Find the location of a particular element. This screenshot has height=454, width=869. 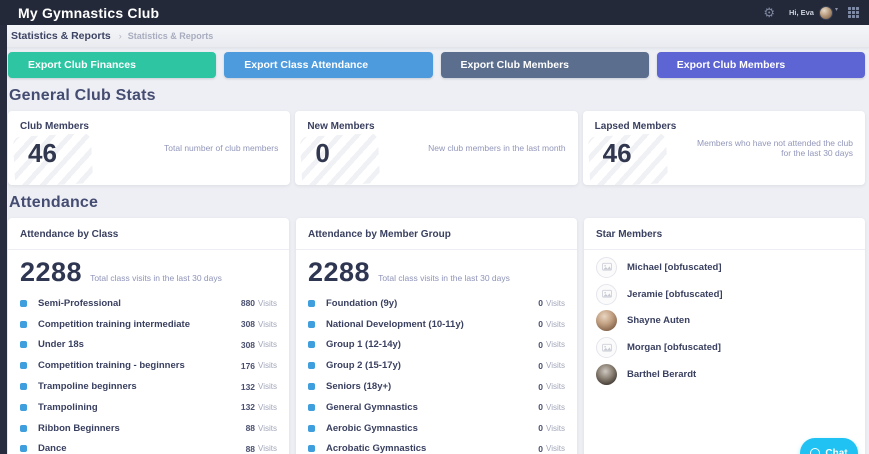

chevron-down-icon: ▾ is located at coordinates (836, 10).